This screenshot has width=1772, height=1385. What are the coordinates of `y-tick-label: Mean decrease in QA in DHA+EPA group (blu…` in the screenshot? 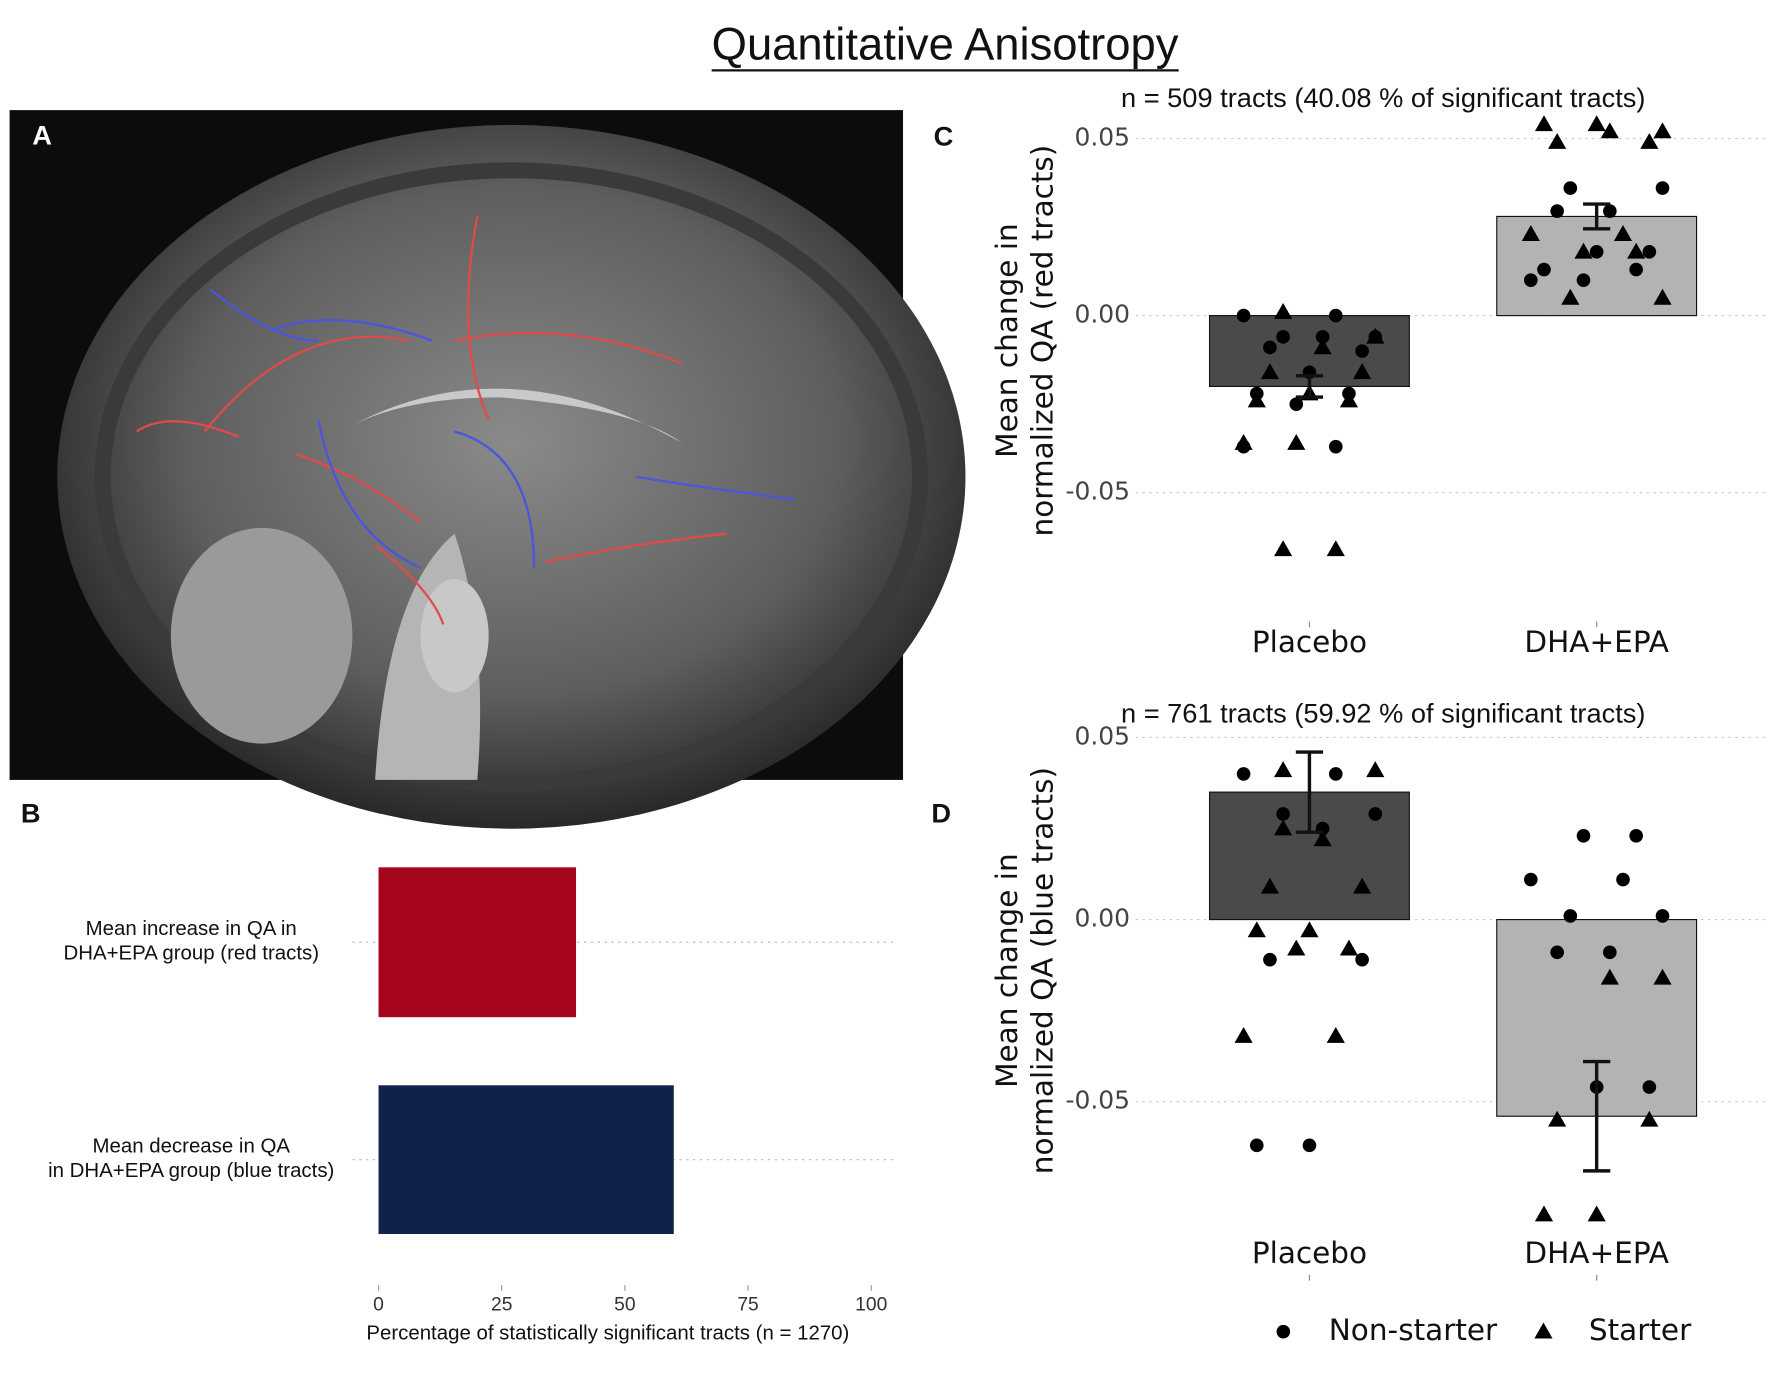 It's located at (191, 1159).